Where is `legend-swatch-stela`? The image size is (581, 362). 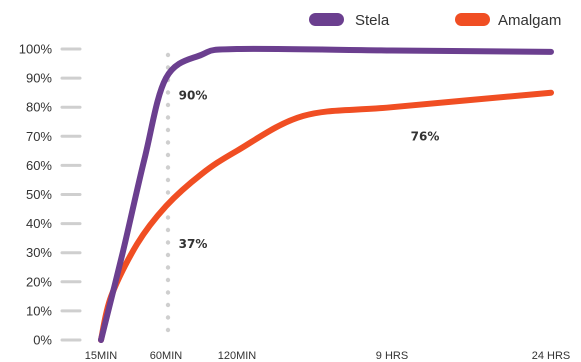
legend-swatch-stela is located at coordinates (326, 19).